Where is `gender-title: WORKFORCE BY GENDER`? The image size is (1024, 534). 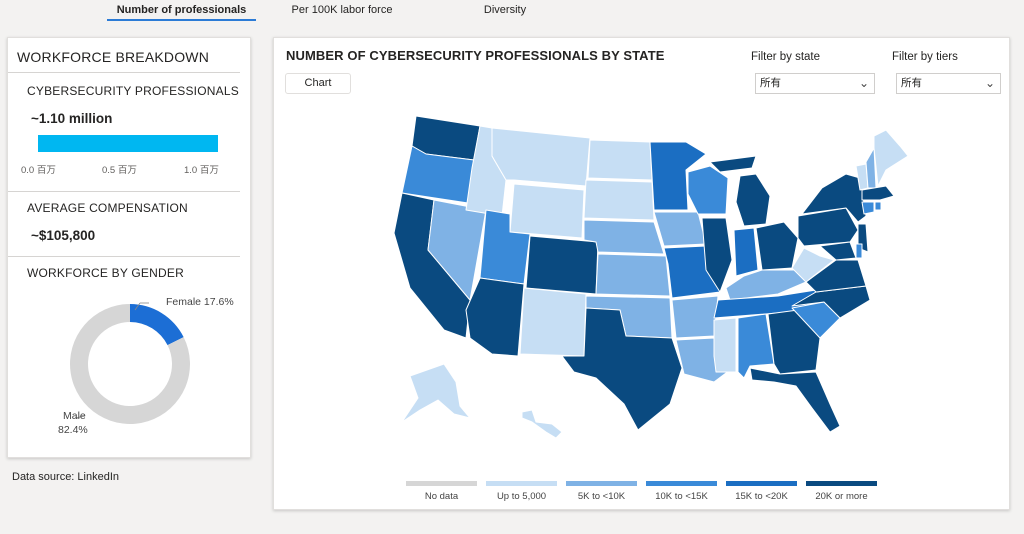
gender-title: WORKFORCE BY GENDER is located at coordinates (105, 273).